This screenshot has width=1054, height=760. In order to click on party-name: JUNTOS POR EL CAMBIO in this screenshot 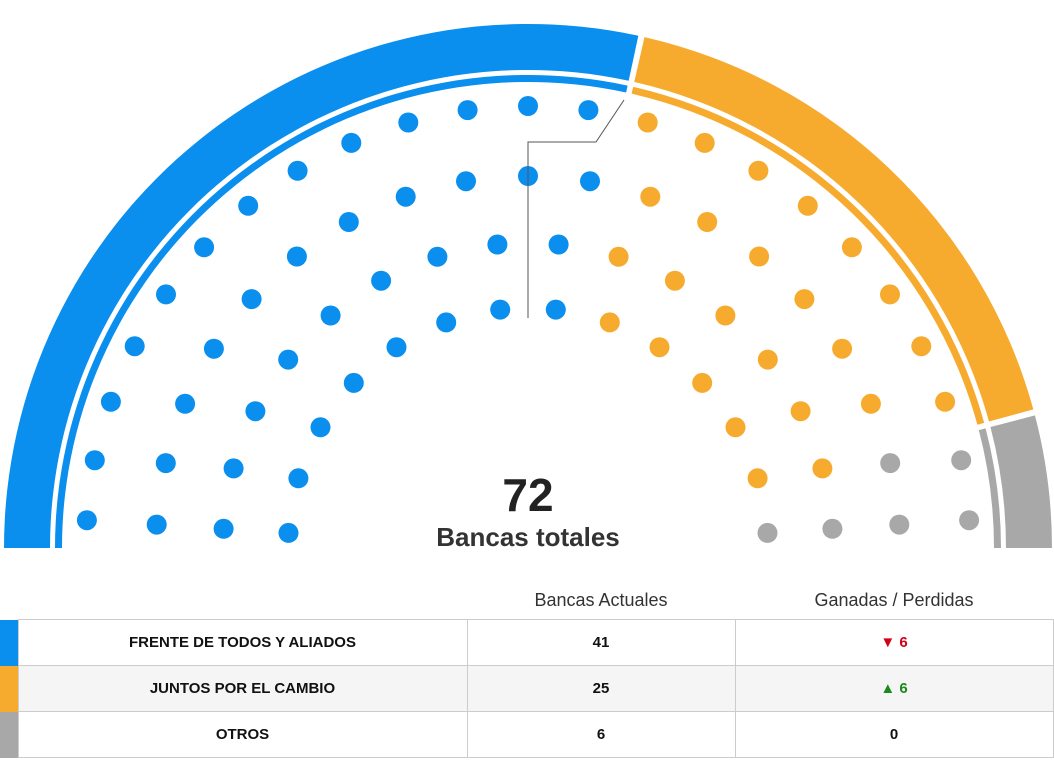, I will do `click(242, 688)`.